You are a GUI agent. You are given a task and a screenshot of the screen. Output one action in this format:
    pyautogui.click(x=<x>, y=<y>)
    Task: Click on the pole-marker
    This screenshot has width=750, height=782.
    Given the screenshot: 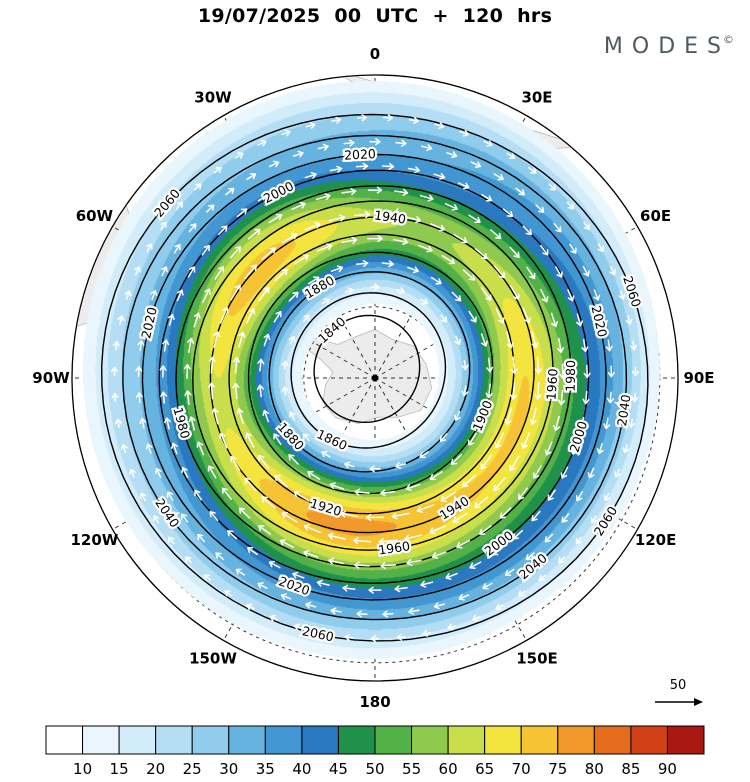 What is the action you would take?
    pyautogui.click(x=375, y=378)
    